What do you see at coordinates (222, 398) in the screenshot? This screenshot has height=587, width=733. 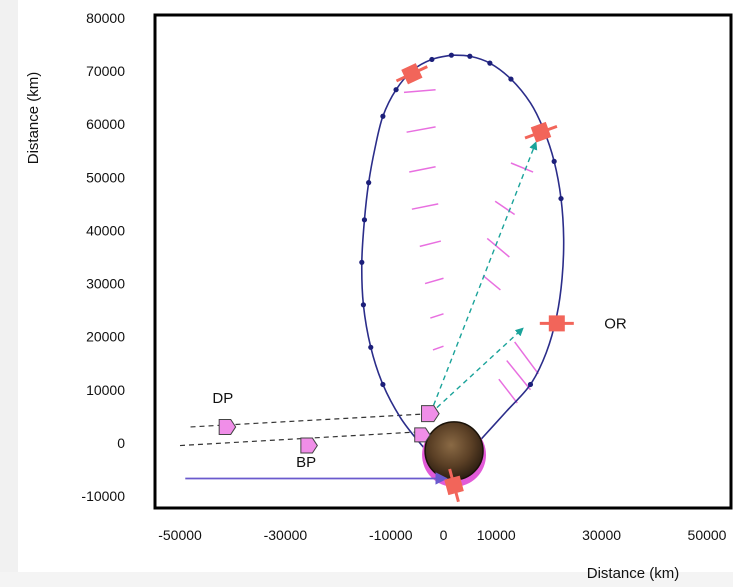 I see `label-dp: DP` at bounding box center [222, 398].